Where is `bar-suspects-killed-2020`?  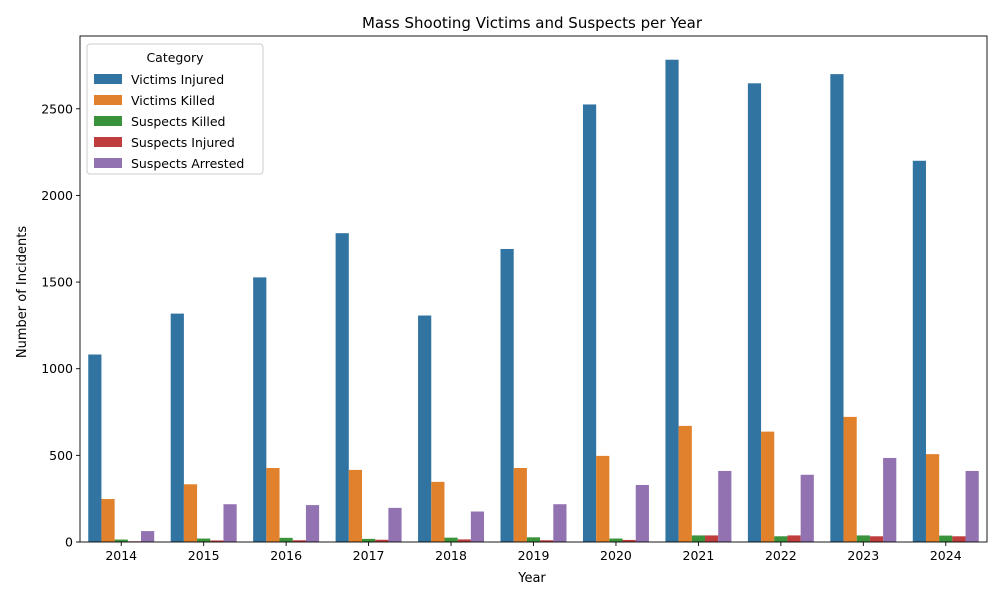
bar-suspects-killed-2020 is located at coordinates (616, 540).